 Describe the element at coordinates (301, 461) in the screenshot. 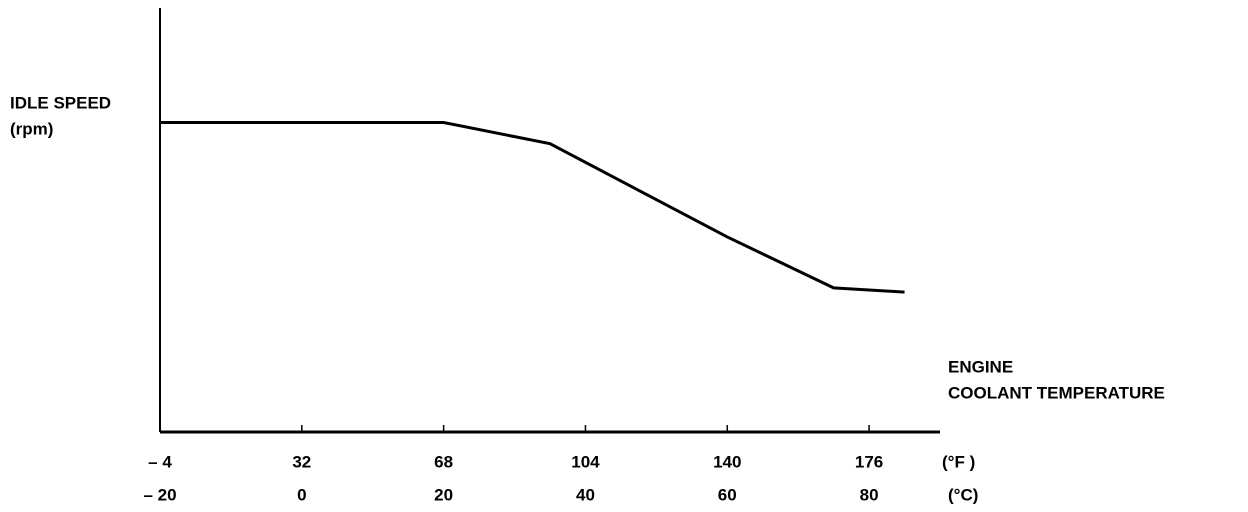

I see `x2-tick-label: 32` at that location.